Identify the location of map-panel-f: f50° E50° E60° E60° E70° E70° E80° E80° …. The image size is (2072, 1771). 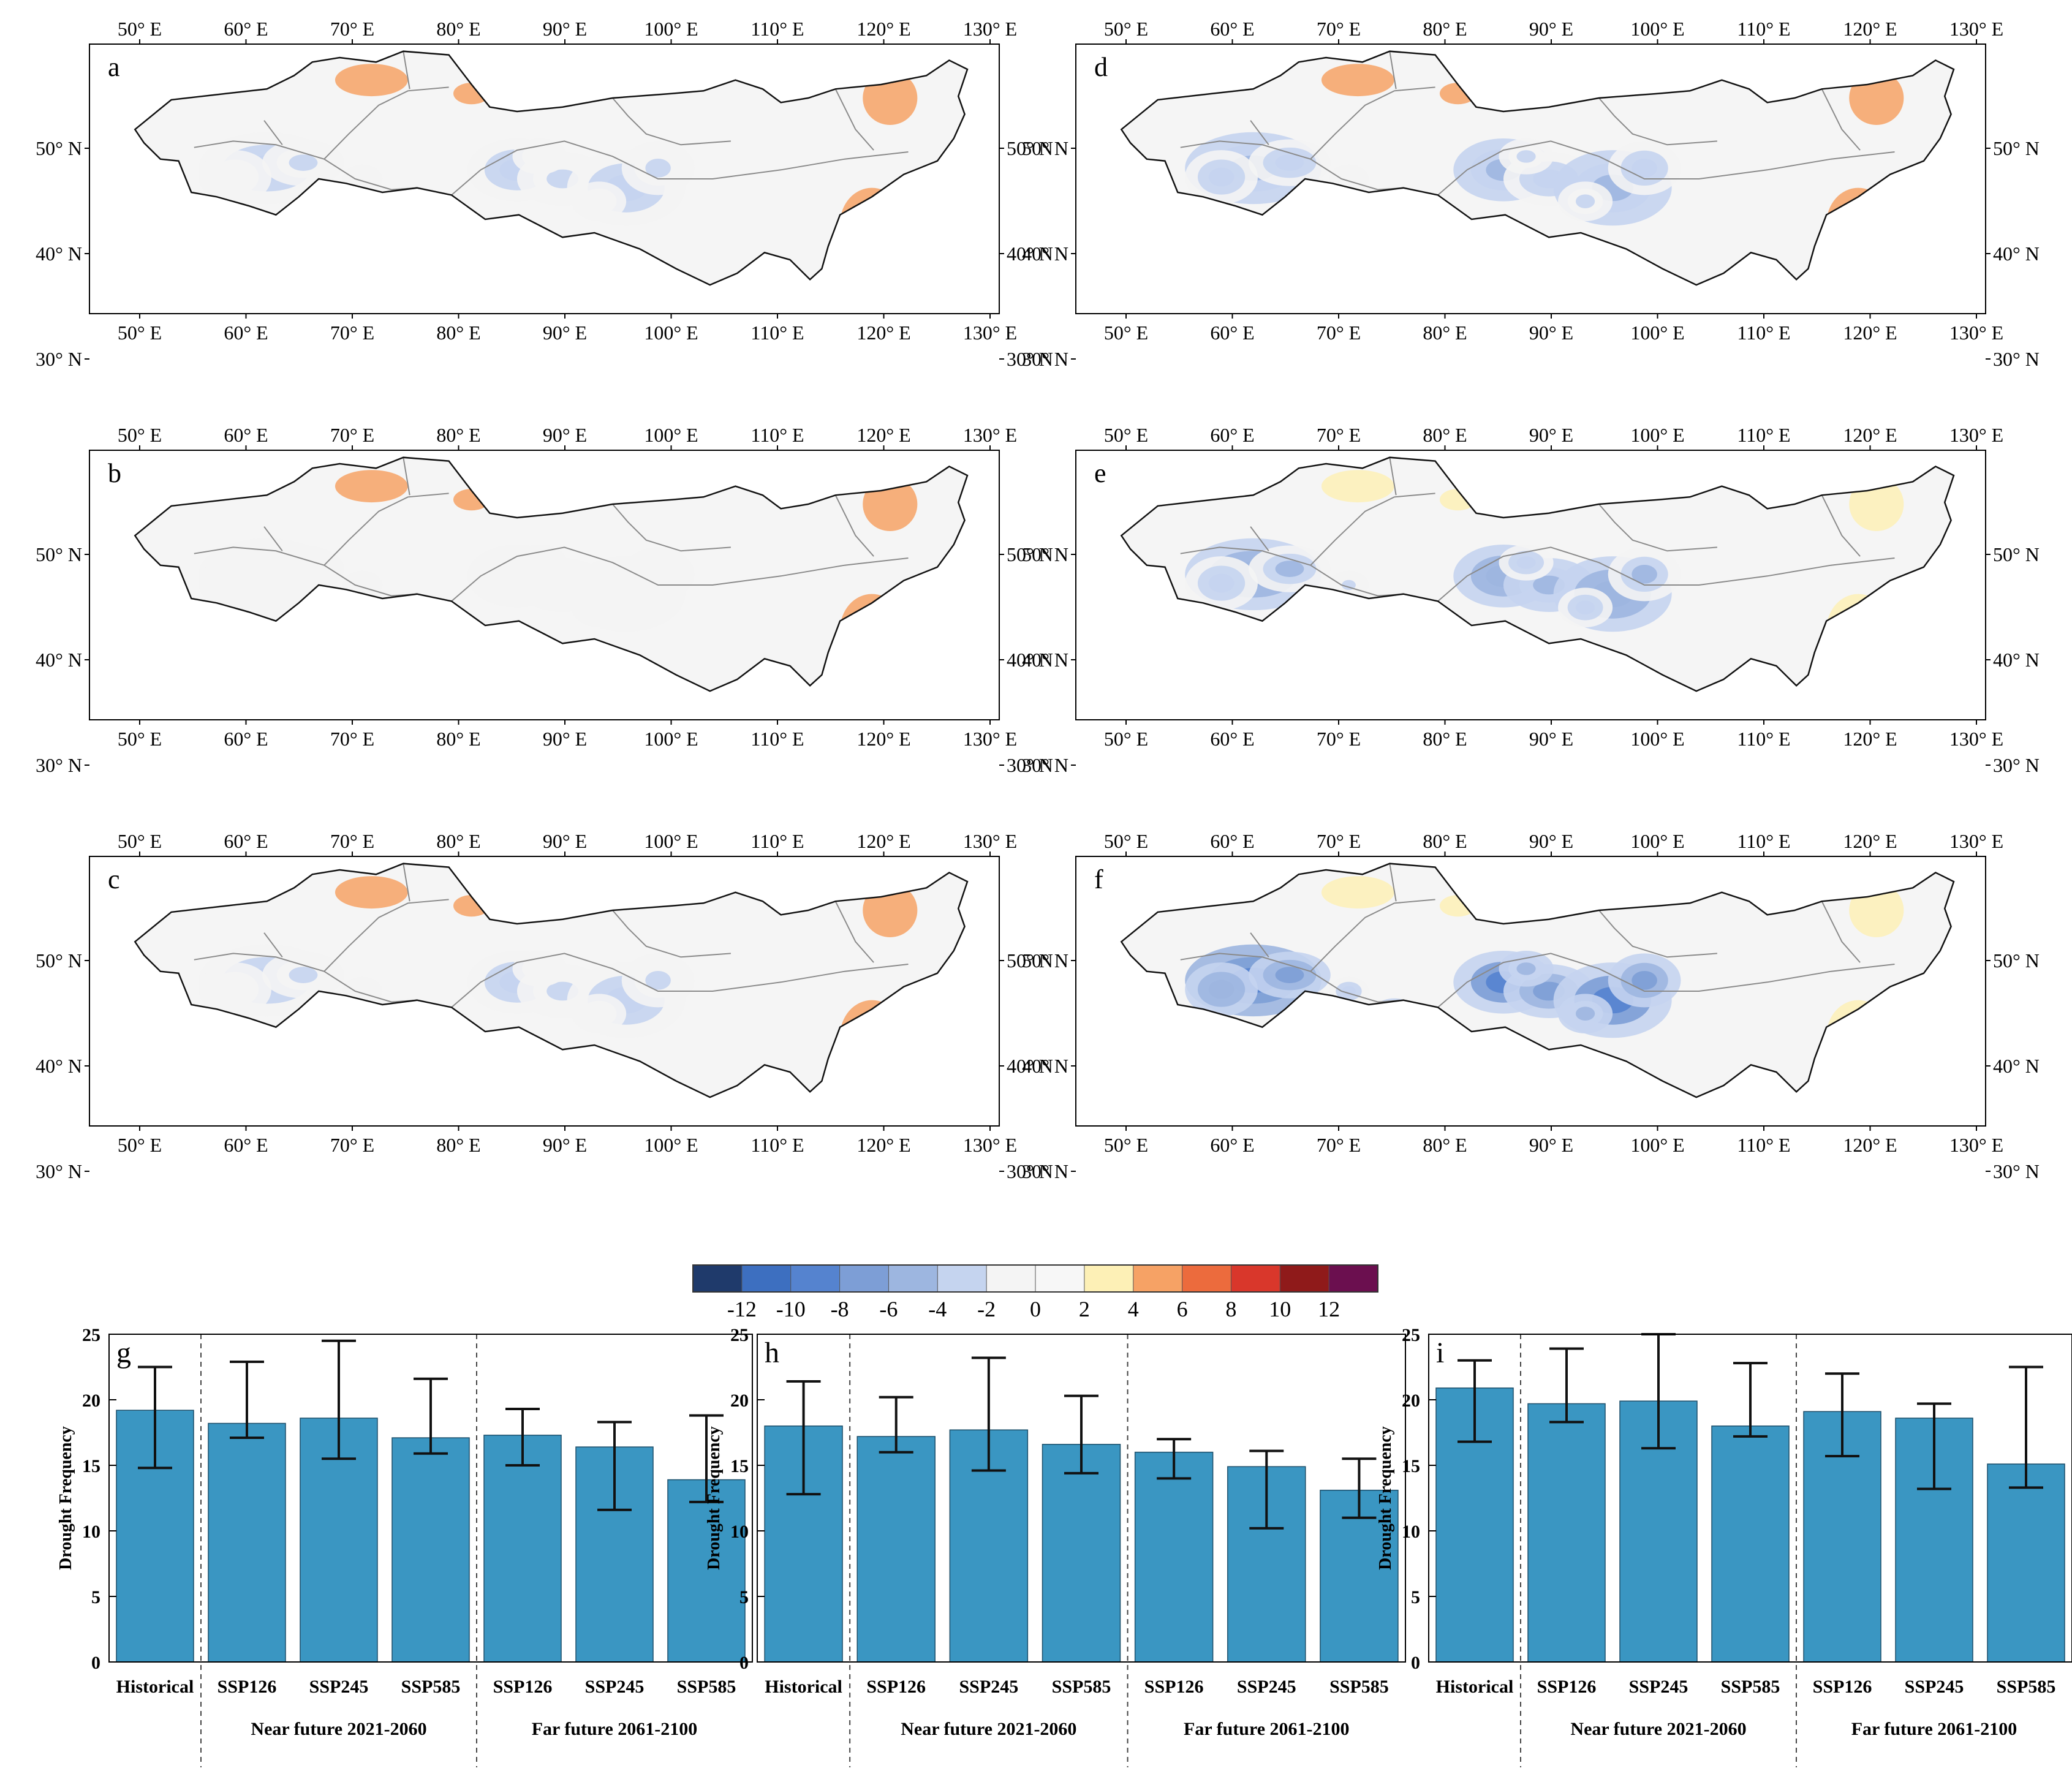
(1531, 1006).